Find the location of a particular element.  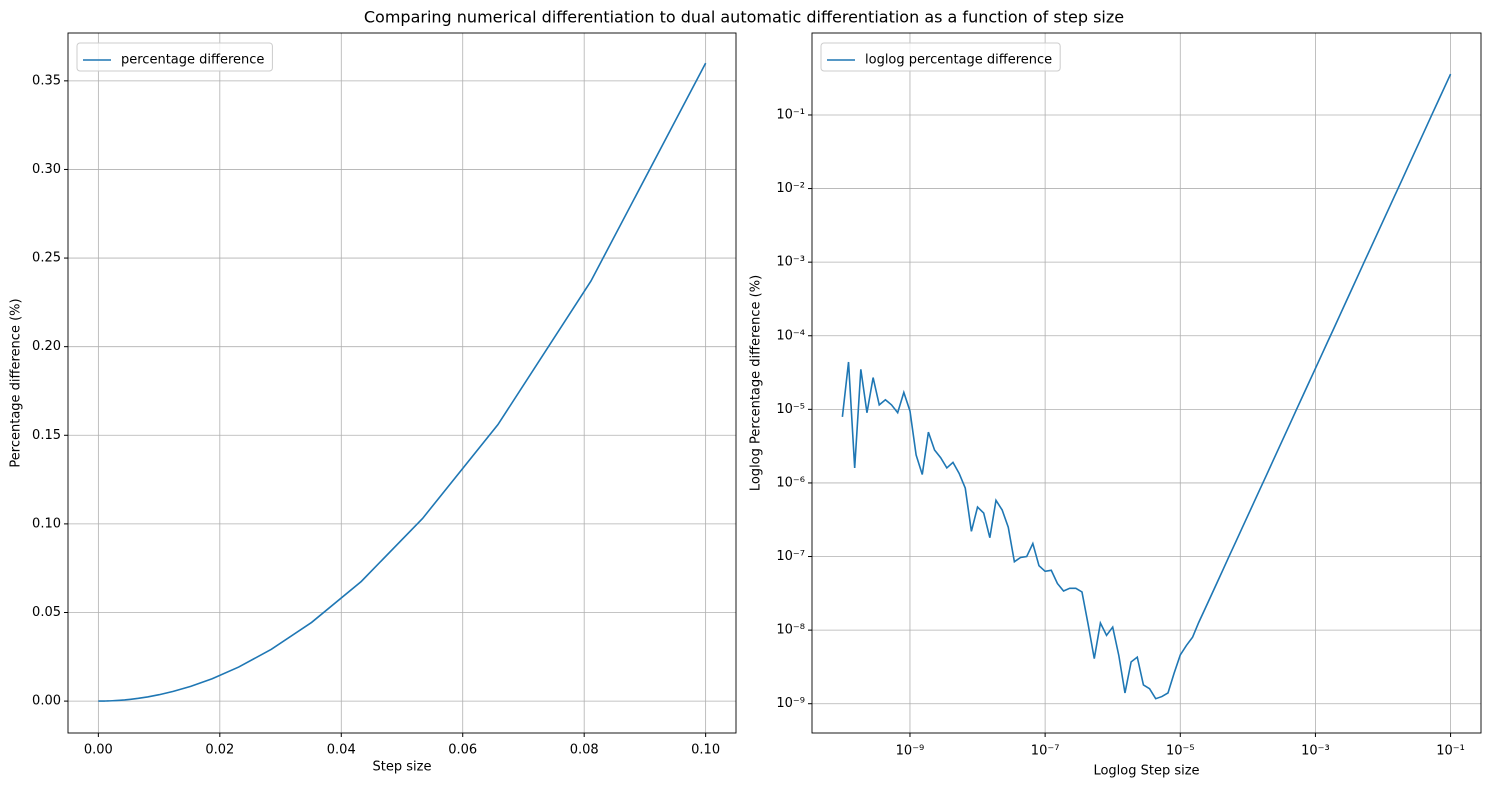

y-tick-label: 0.15 is located at coordinates (46, 435).